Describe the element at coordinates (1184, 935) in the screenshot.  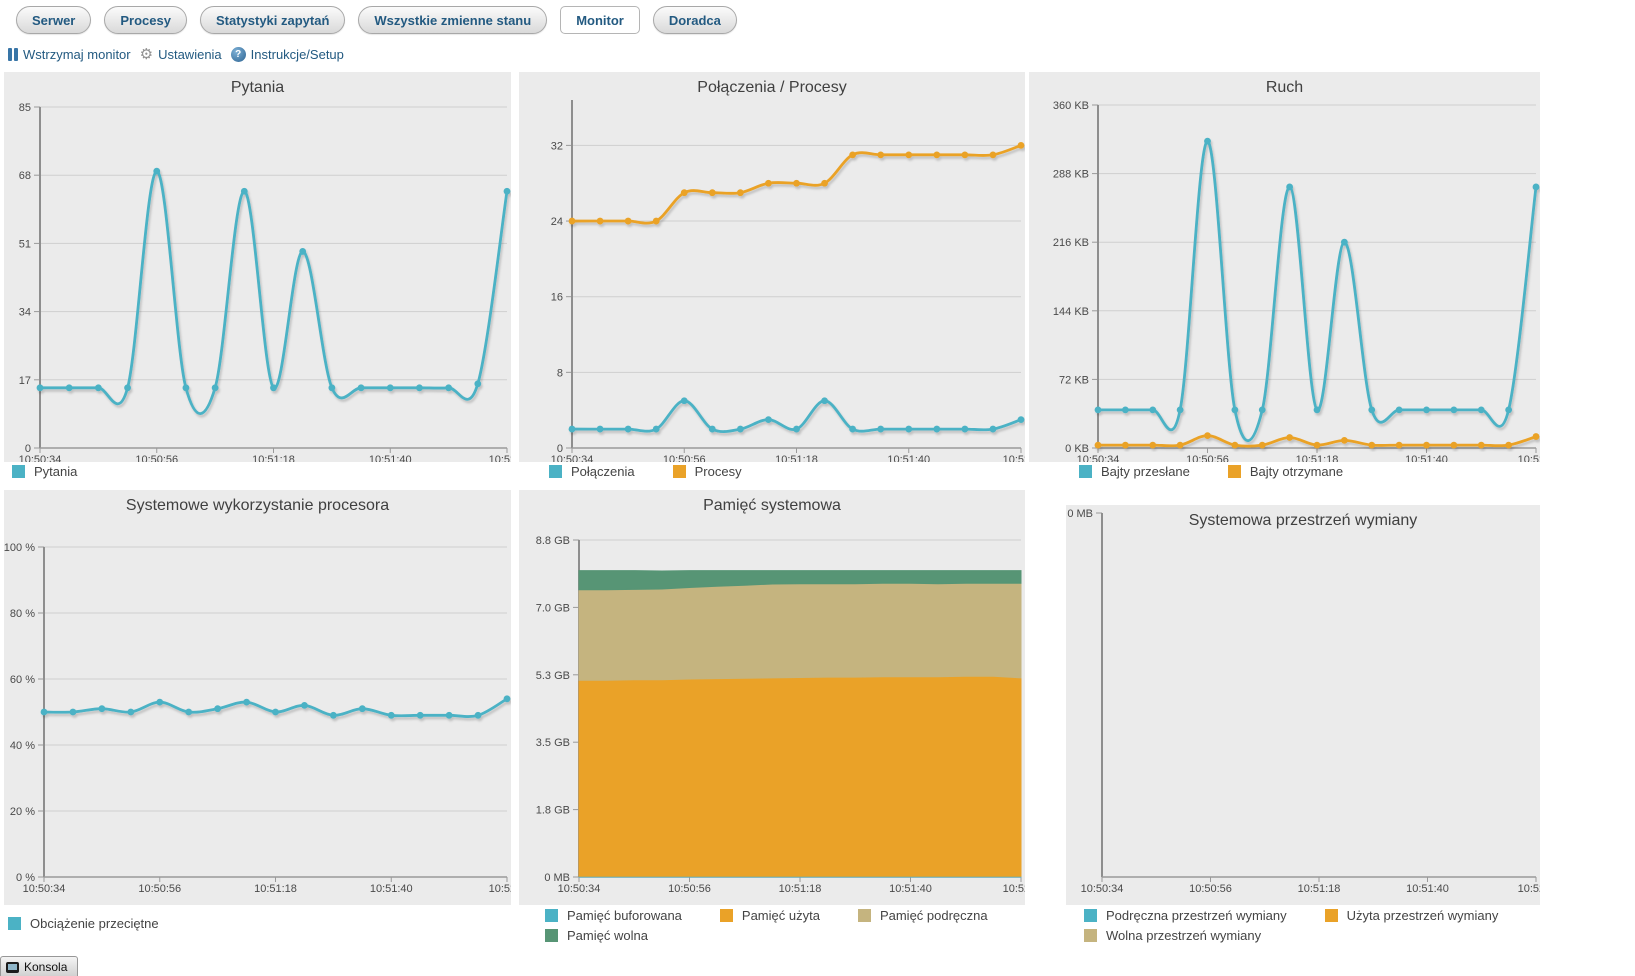
I see `legend-label: Wolna przestrzeń wymiany` at that location.